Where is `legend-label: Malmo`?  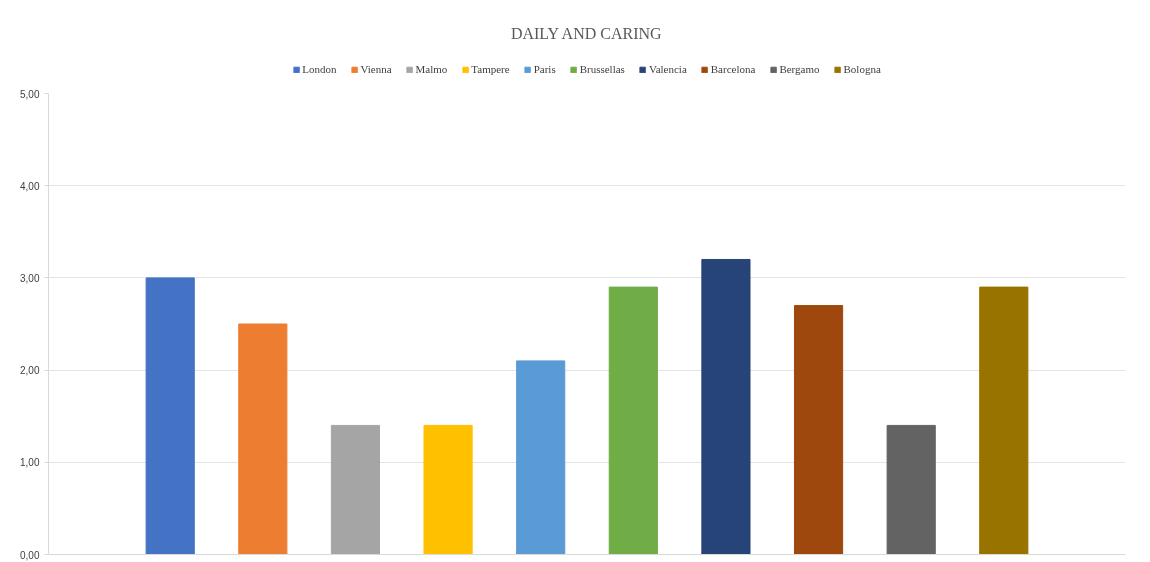 legend-label: Malmo is located at coordinates (431, 69).